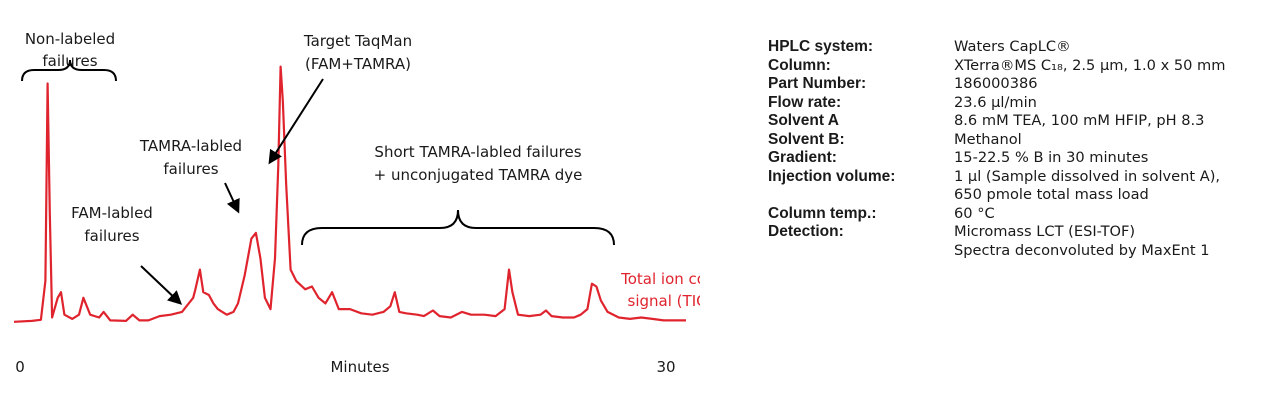  I want to click on condition-value-line: 23.6 µl/min, so click(995, 102).